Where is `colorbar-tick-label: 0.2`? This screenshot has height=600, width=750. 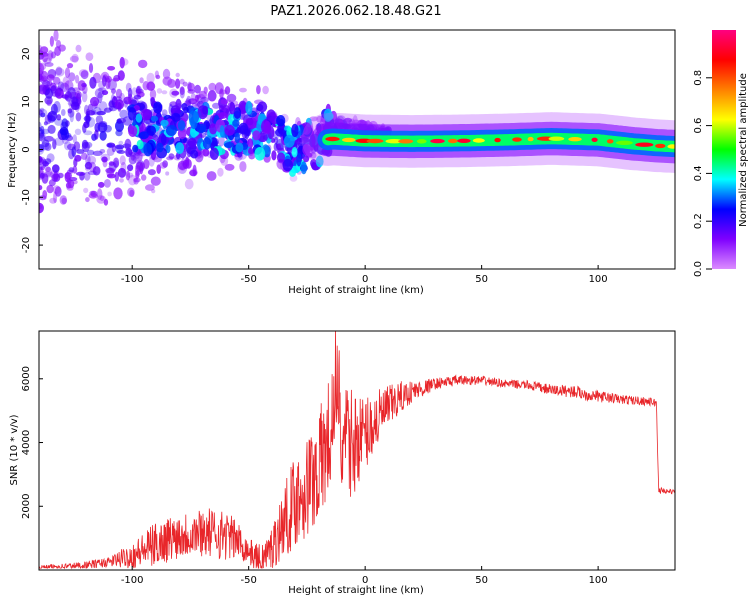
colorbar-tick-label: 0.2 is located at coordinates (698, 221).